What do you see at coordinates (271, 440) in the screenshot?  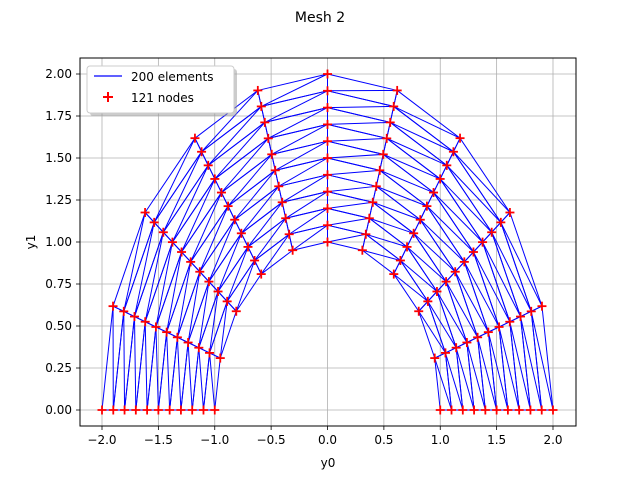 I see `x-tick-label: −0.5` at bounding box center [271, 440].